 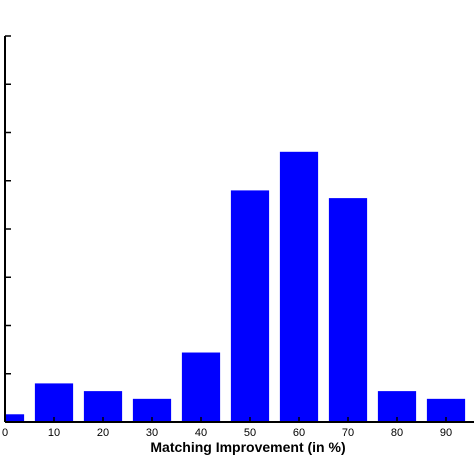 I want to click on x-tick-label-40: 40, so click(x=201, y=433).